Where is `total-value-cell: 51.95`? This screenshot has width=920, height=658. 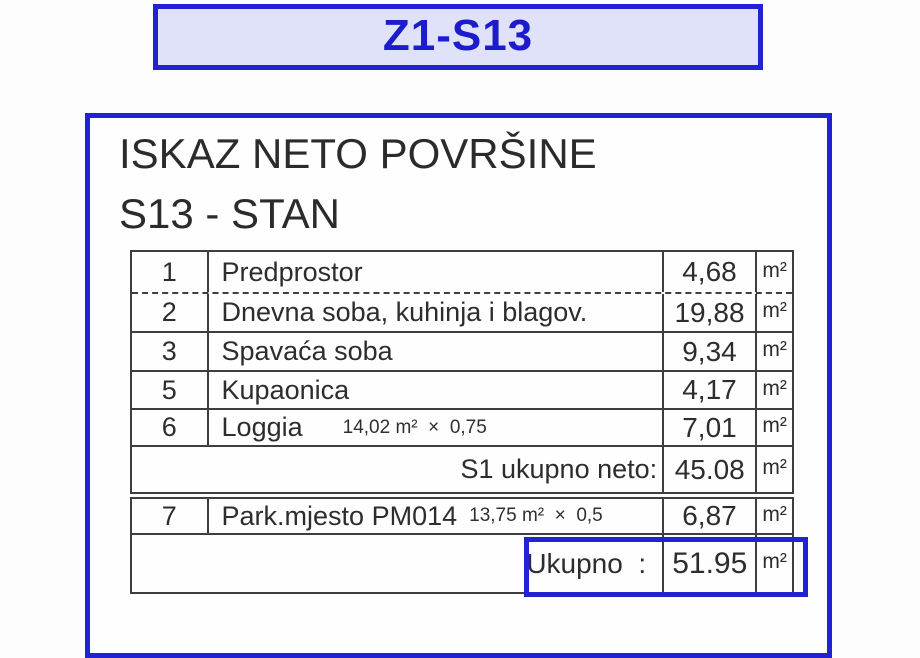
total-value-cell: 51.95 is located at coordinates (708, 563).